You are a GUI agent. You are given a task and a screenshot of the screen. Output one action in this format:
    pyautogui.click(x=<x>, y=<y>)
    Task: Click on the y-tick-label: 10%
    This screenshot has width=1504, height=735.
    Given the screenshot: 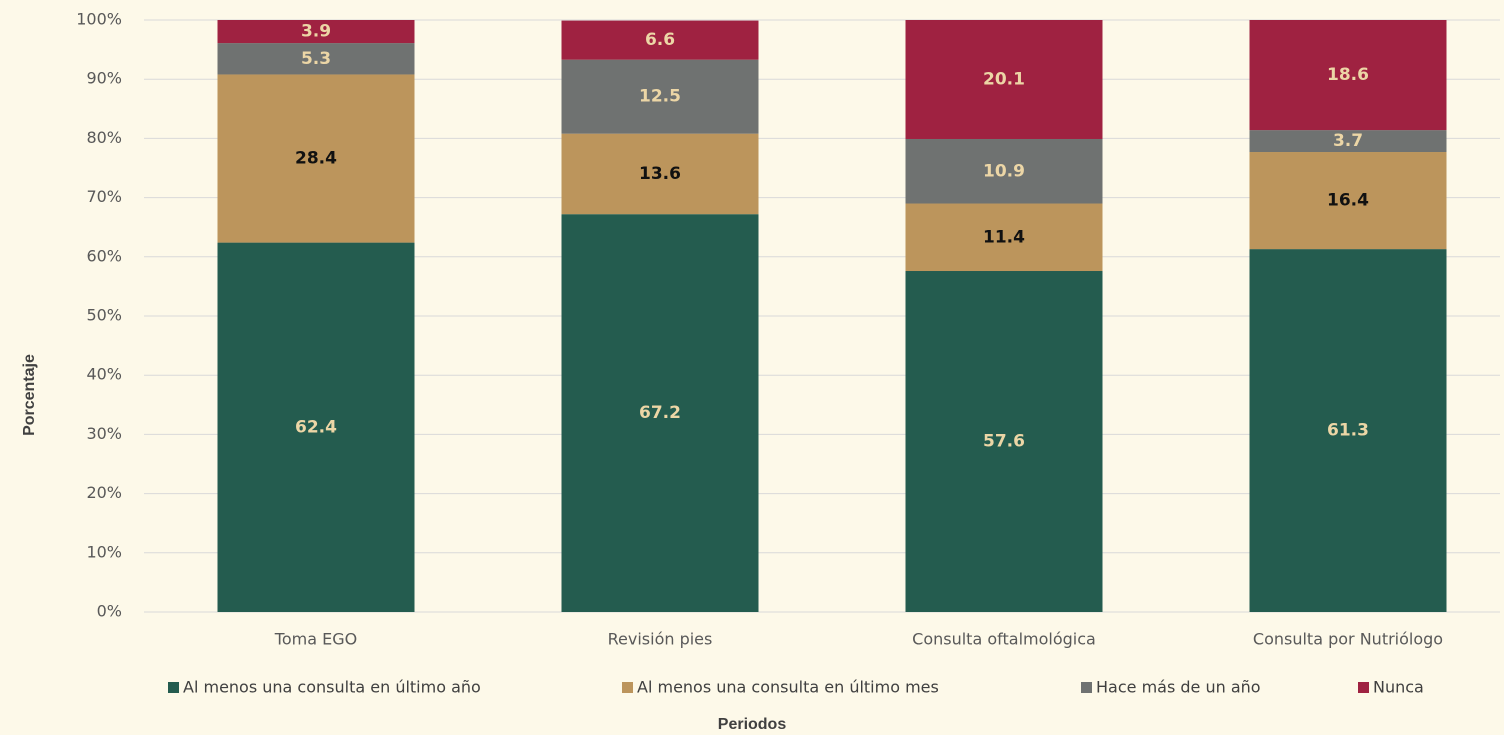 What is the action you would take?
    pyautogui.click(x=104, y=551)
    